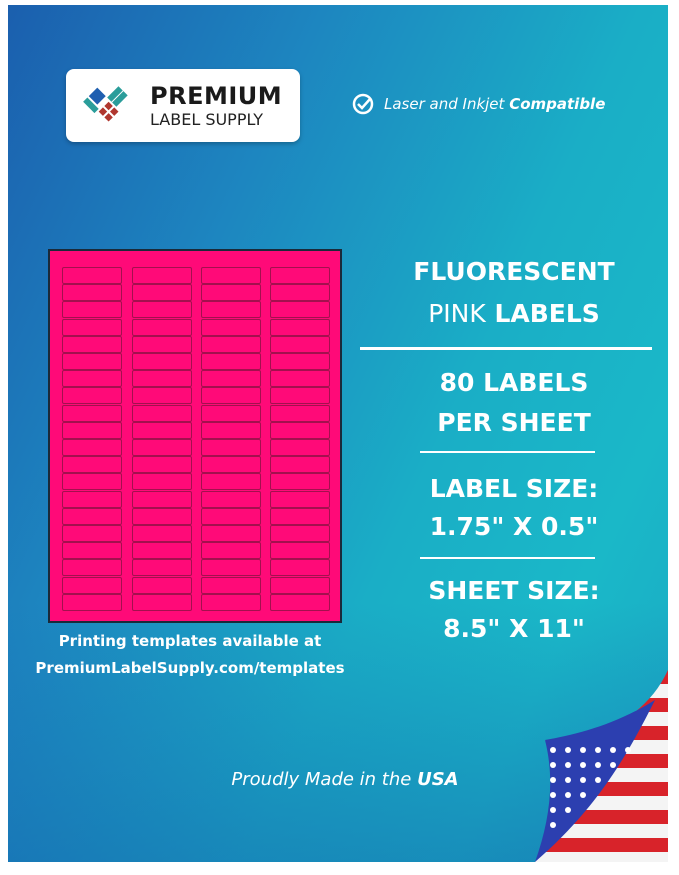 The width and height of the screenshot is (679, 875). Describe the element at coordinates (547, 313) in the screenshot. I see `product-title-rest: LABELS` at that location.